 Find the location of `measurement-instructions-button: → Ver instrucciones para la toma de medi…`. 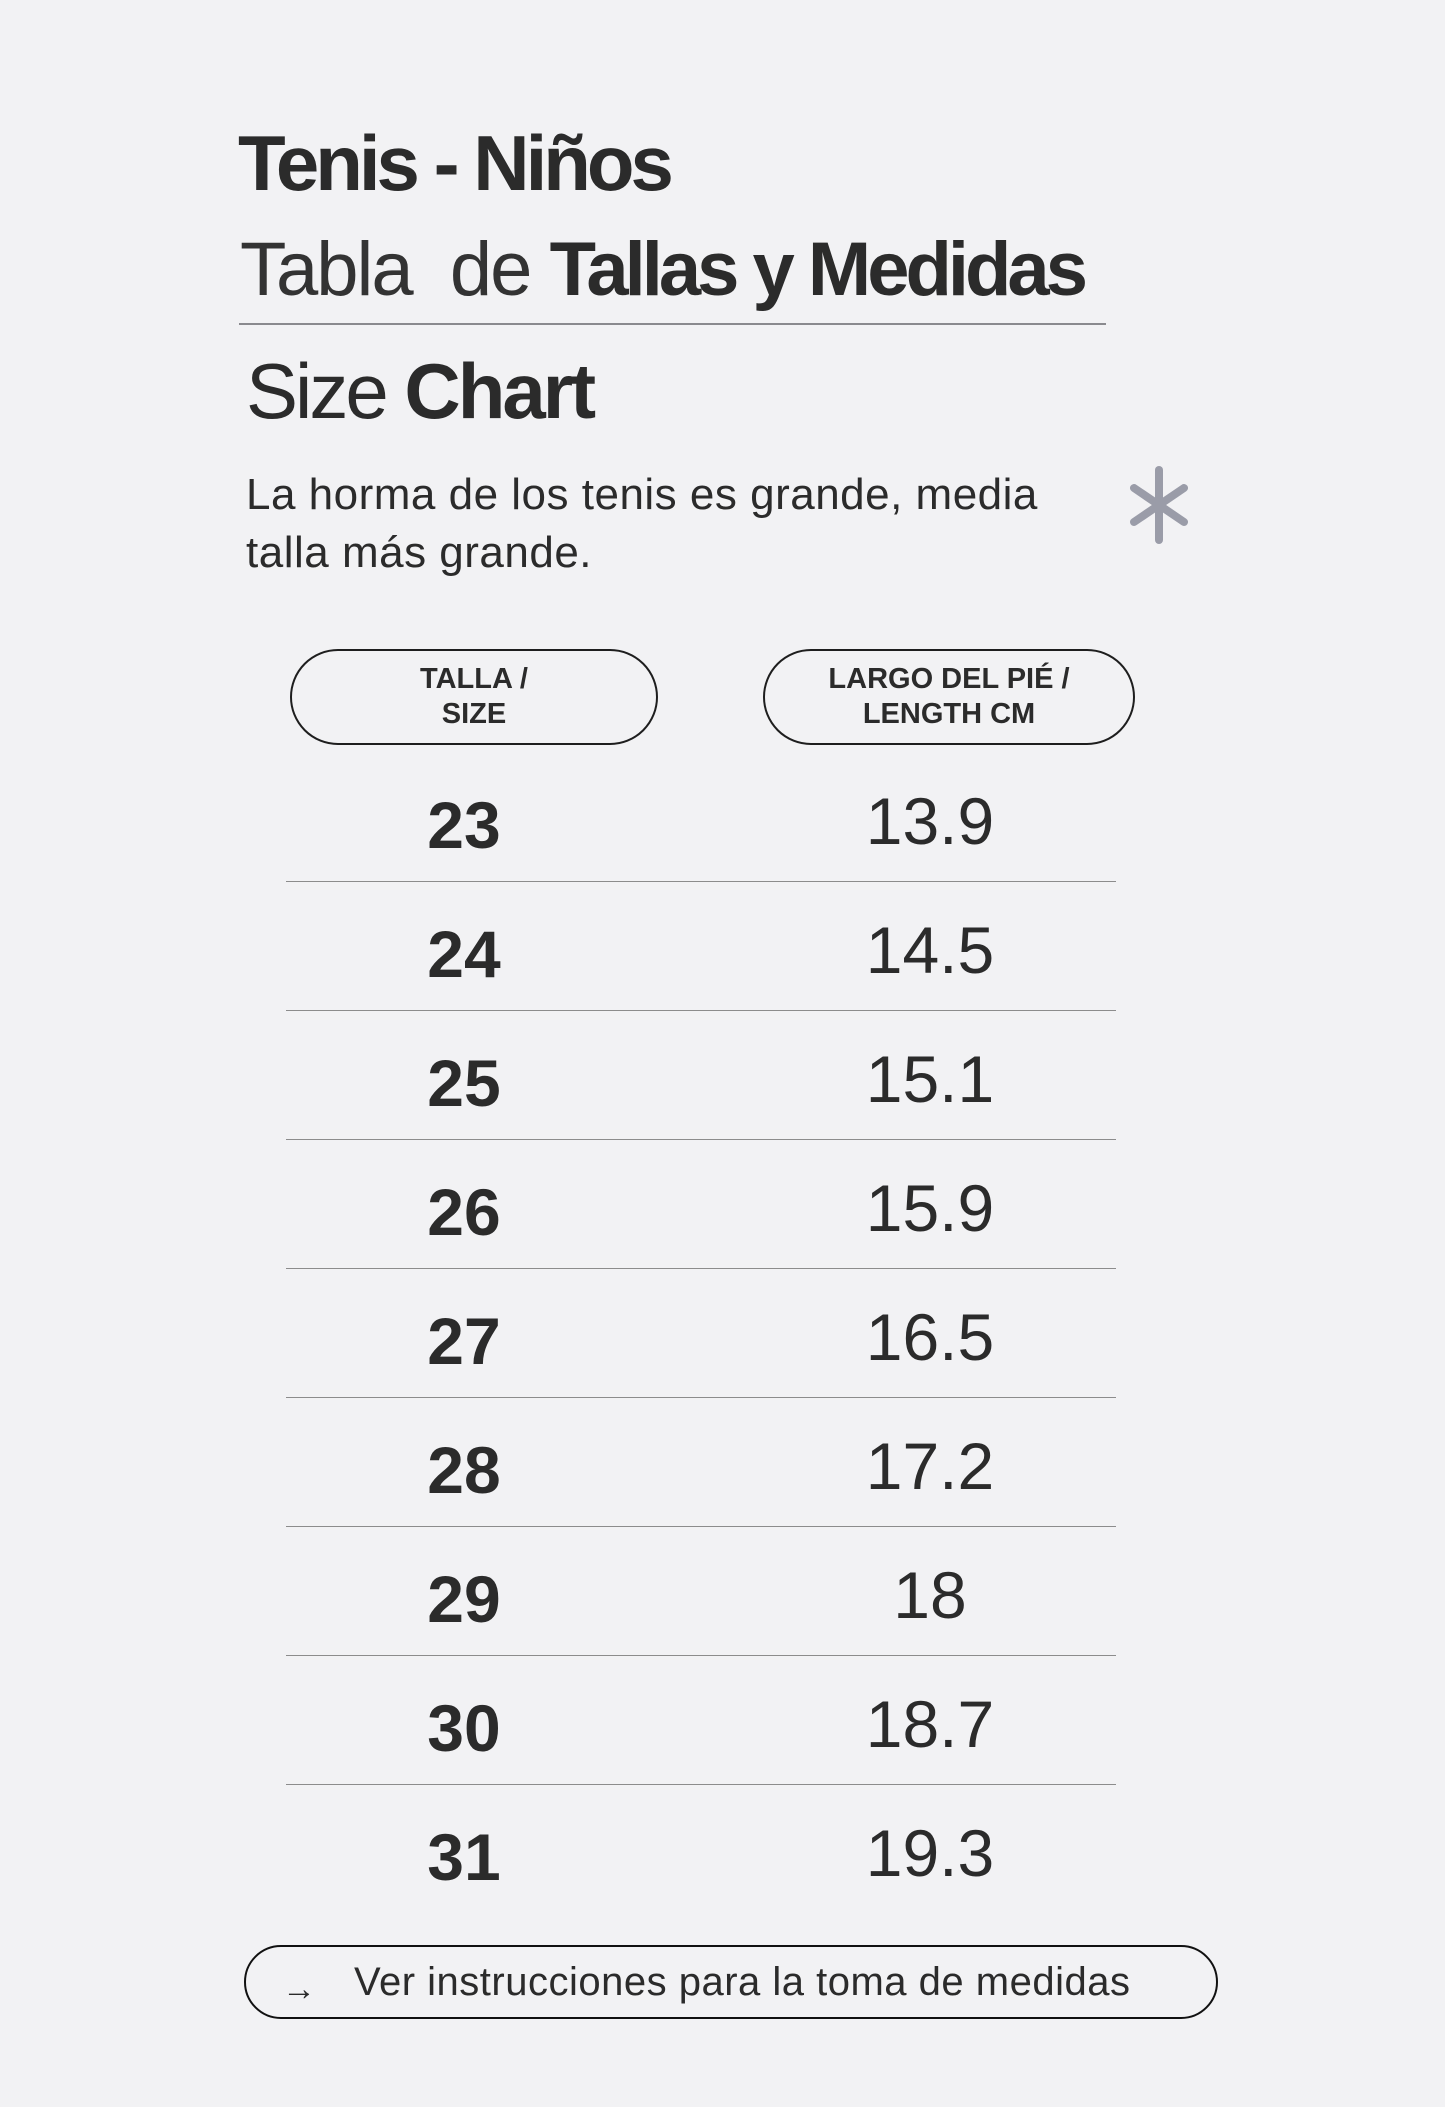

measurement-instructions-button: → Ver instrucciones para la toma de medi… is located at coordinates (731, 1982).